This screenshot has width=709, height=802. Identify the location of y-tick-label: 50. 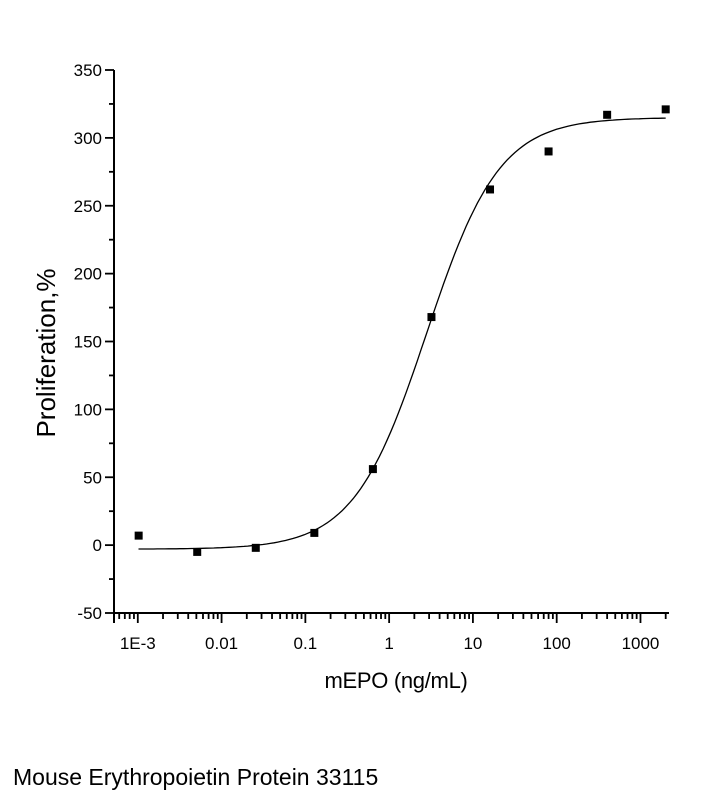
(92, 477).